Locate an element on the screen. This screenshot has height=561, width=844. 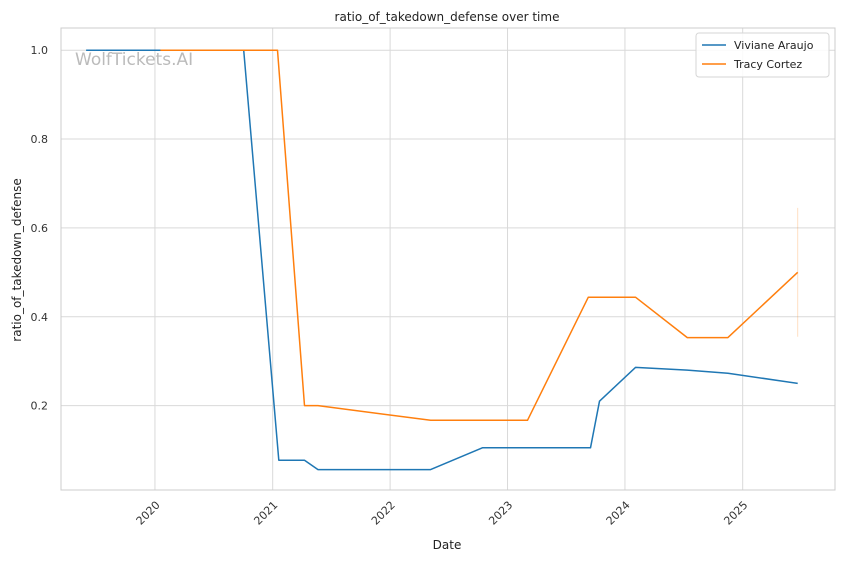
x-tick-label: 2022 is located at coordinates (383, 513).